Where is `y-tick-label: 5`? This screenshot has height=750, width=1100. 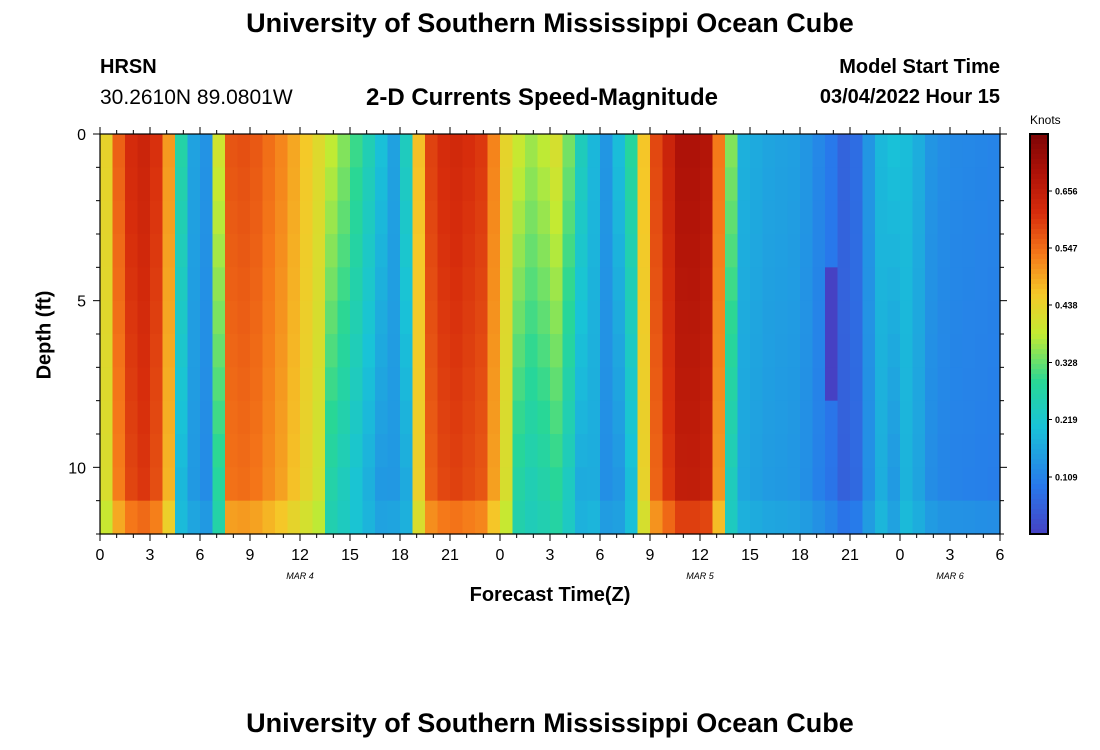 y-tick-label: 5 is located at coordinates (81, 302).